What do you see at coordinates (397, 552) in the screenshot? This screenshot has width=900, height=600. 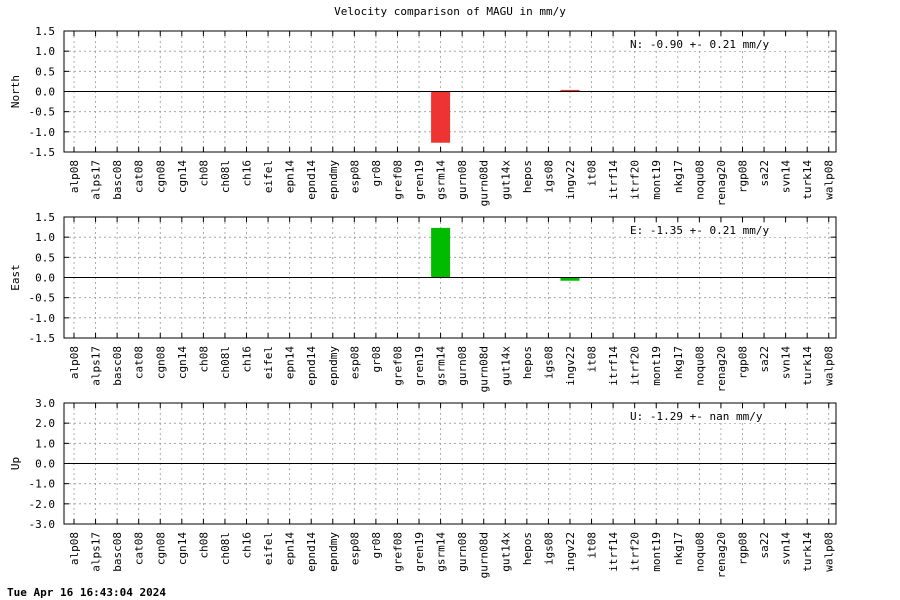 I see `x-tick-label: gref08` at bounding box center [397, 552].